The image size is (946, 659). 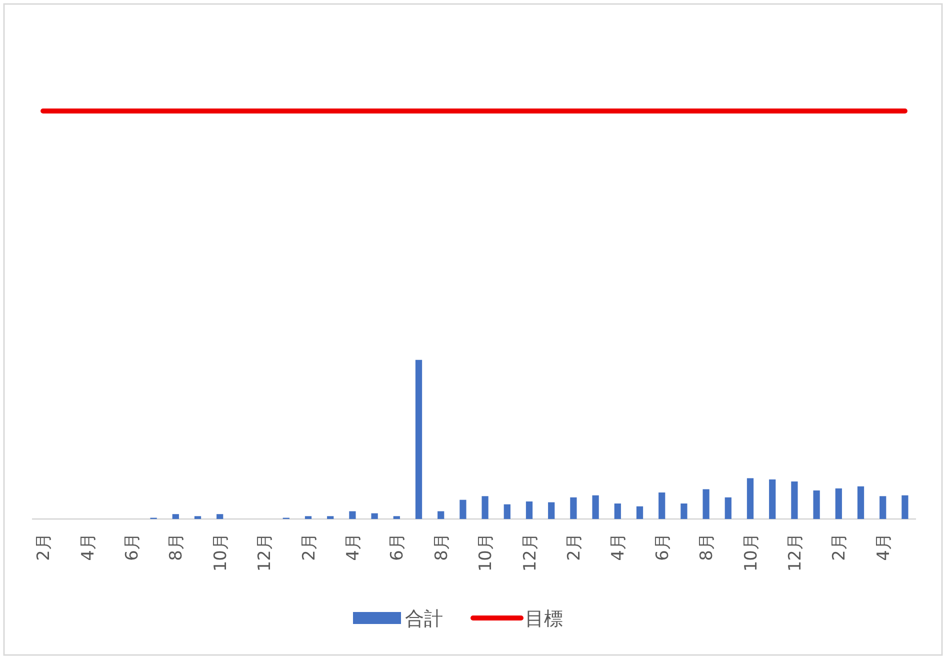 What do you see at coordinates (424, 619) in the screenshot?
I see `legend-label: 合計` at bounding box center [424, 619].